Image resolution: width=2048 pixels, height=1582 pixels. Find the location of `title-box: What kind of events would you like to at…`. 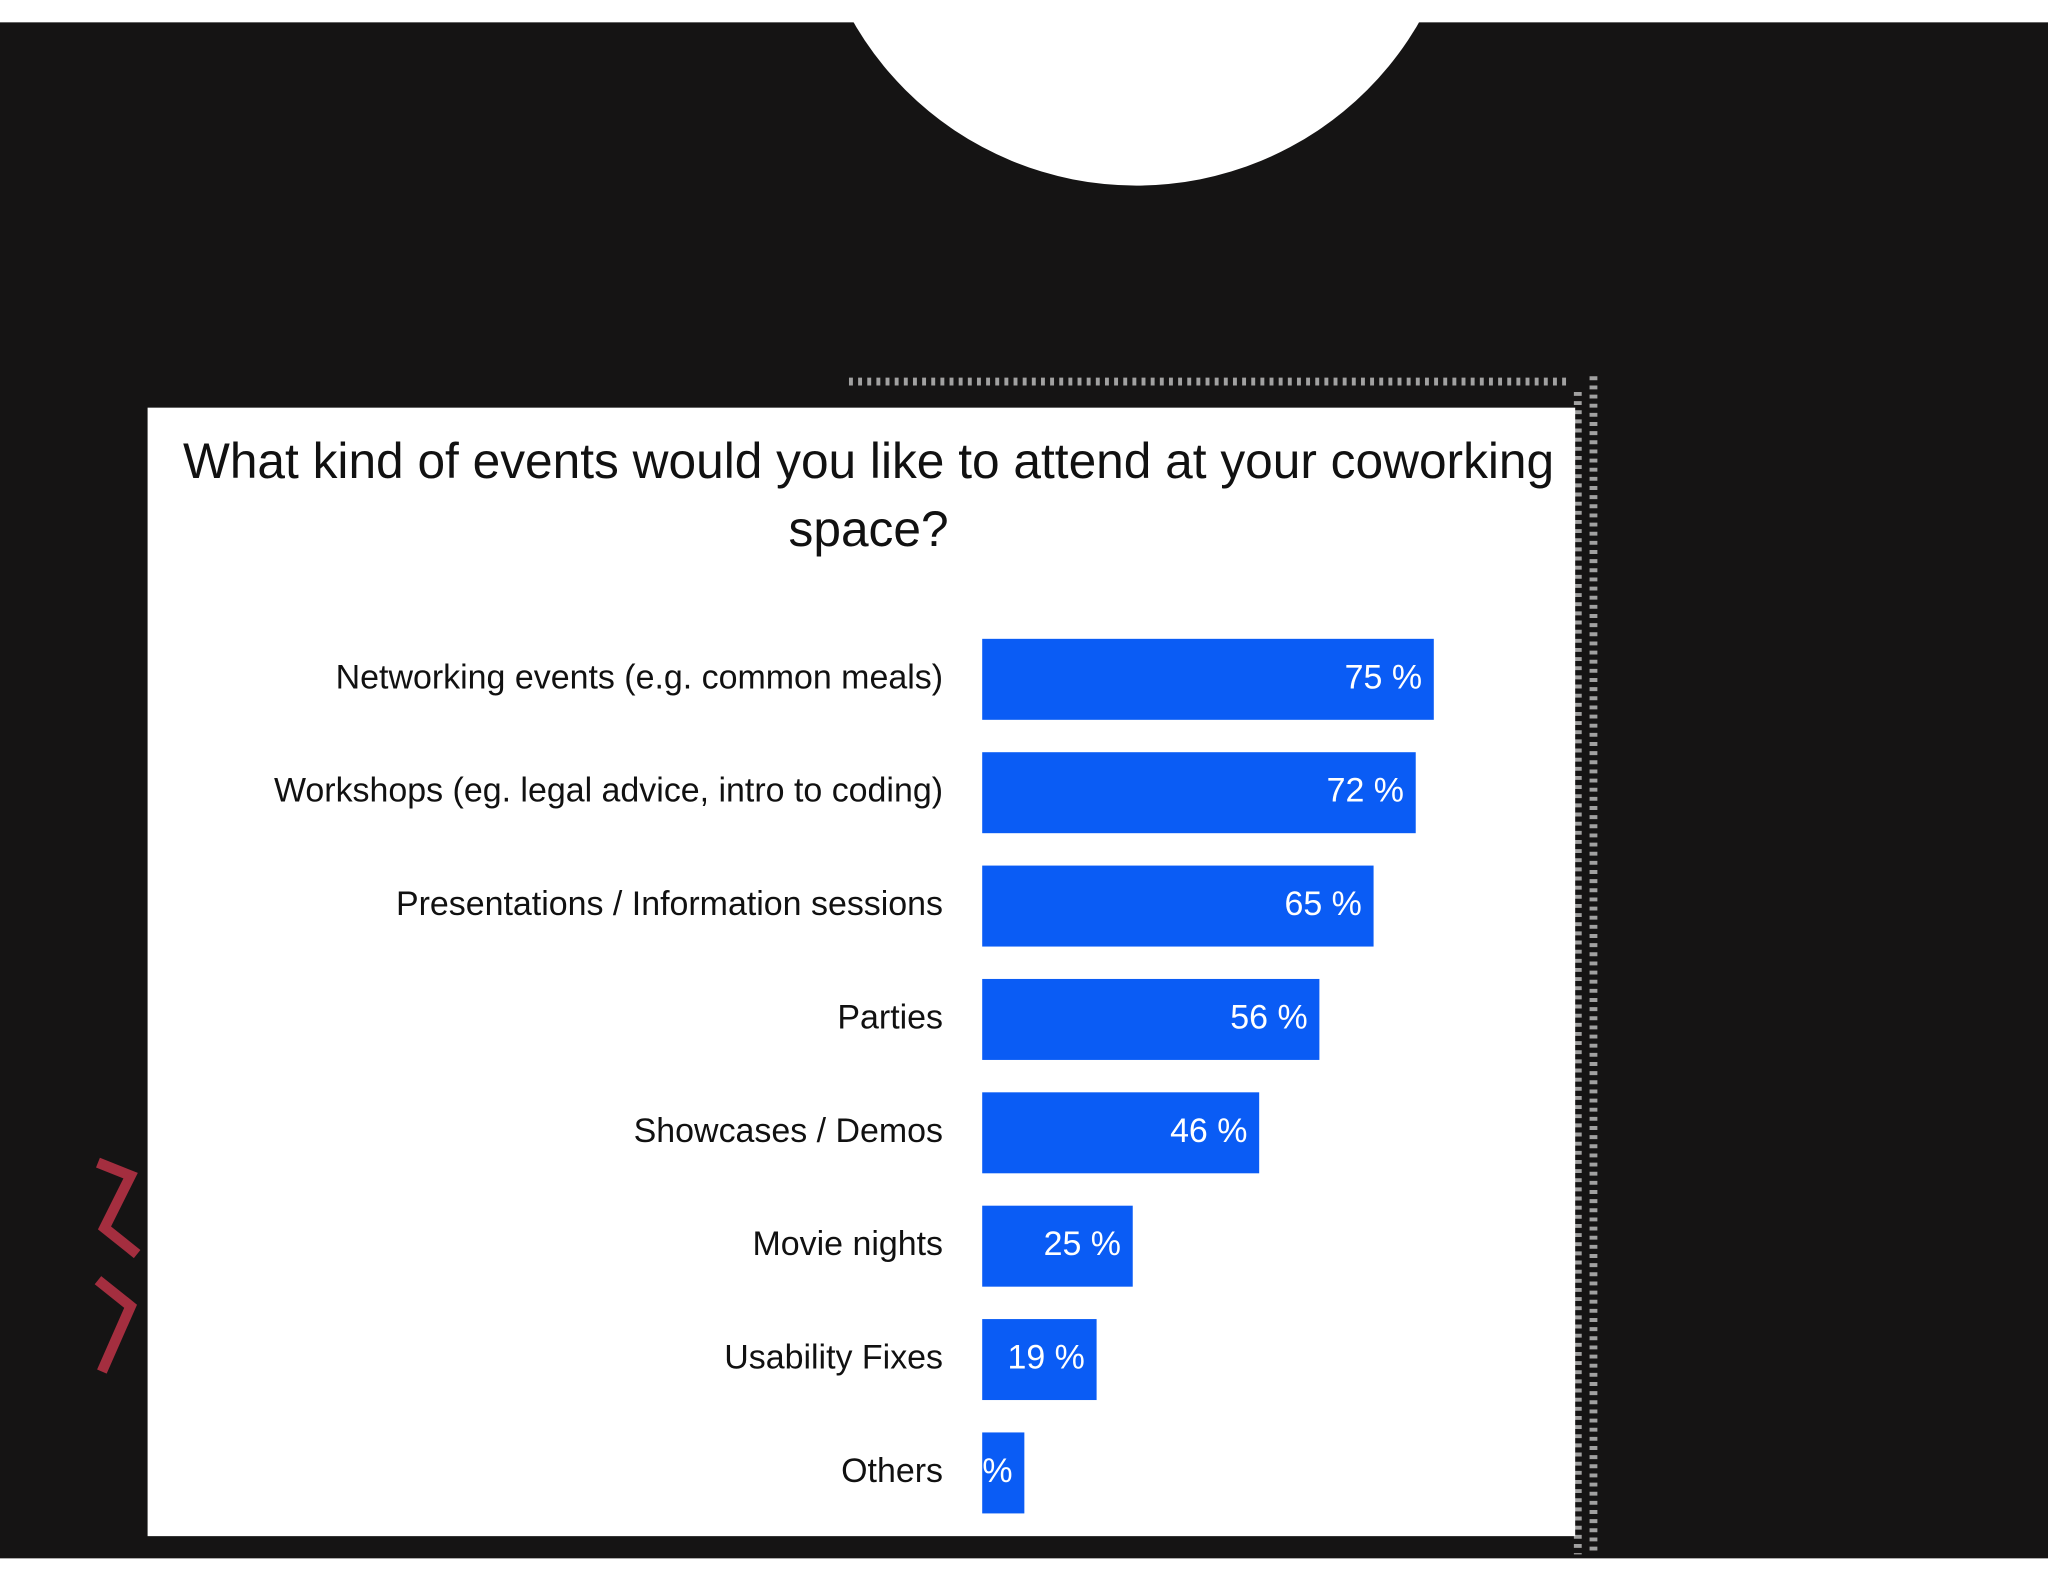

title-box: What kind of events would you like to at… is located at coordinates (868, 496).